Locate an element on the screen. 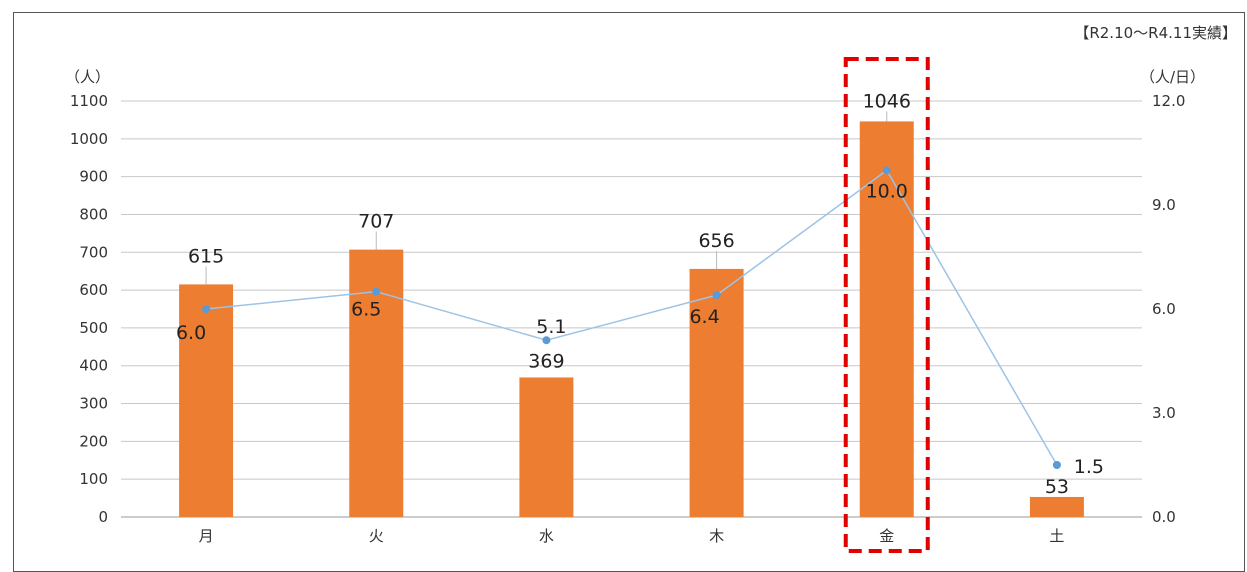 The height and width of the screenshot is (572, 1247). bar-value-label: 707 is located at coordinates (376, 222).